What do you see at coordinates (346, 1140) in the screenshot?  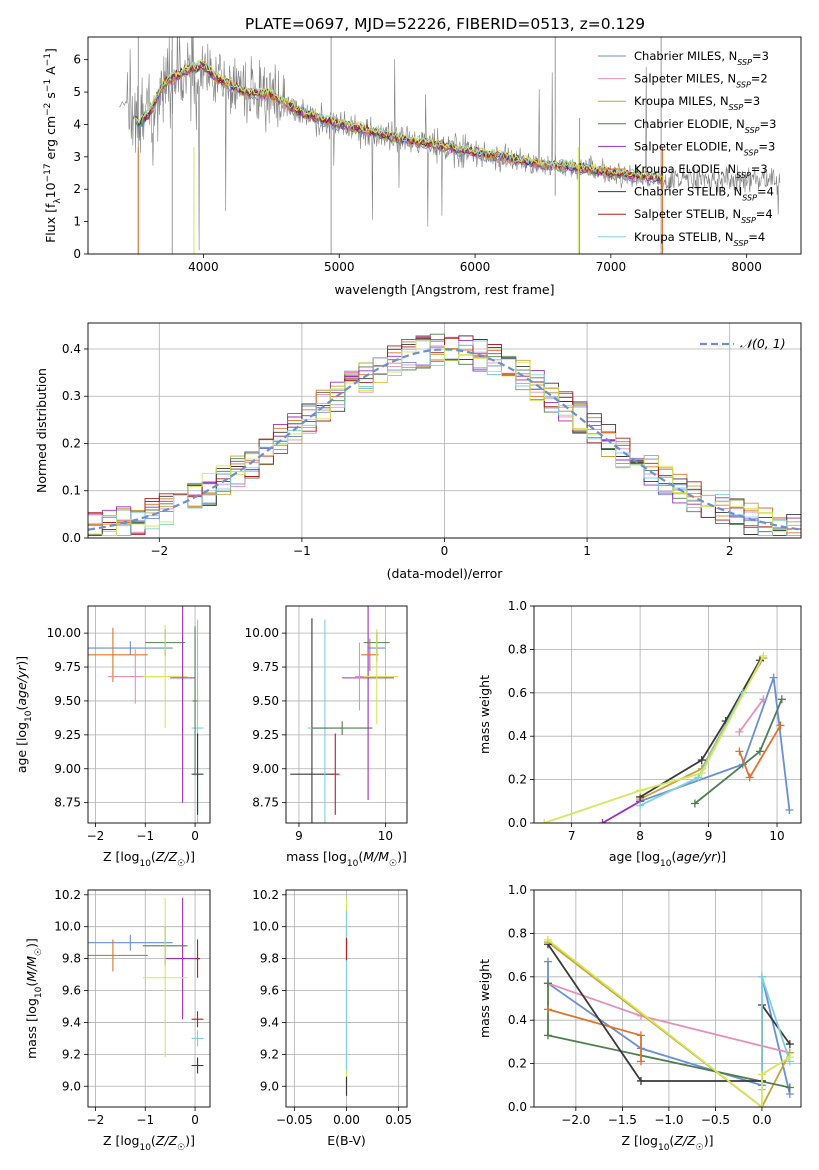 I see `x-axis-label: E(B-V)` at bounding box center [346, 1140].